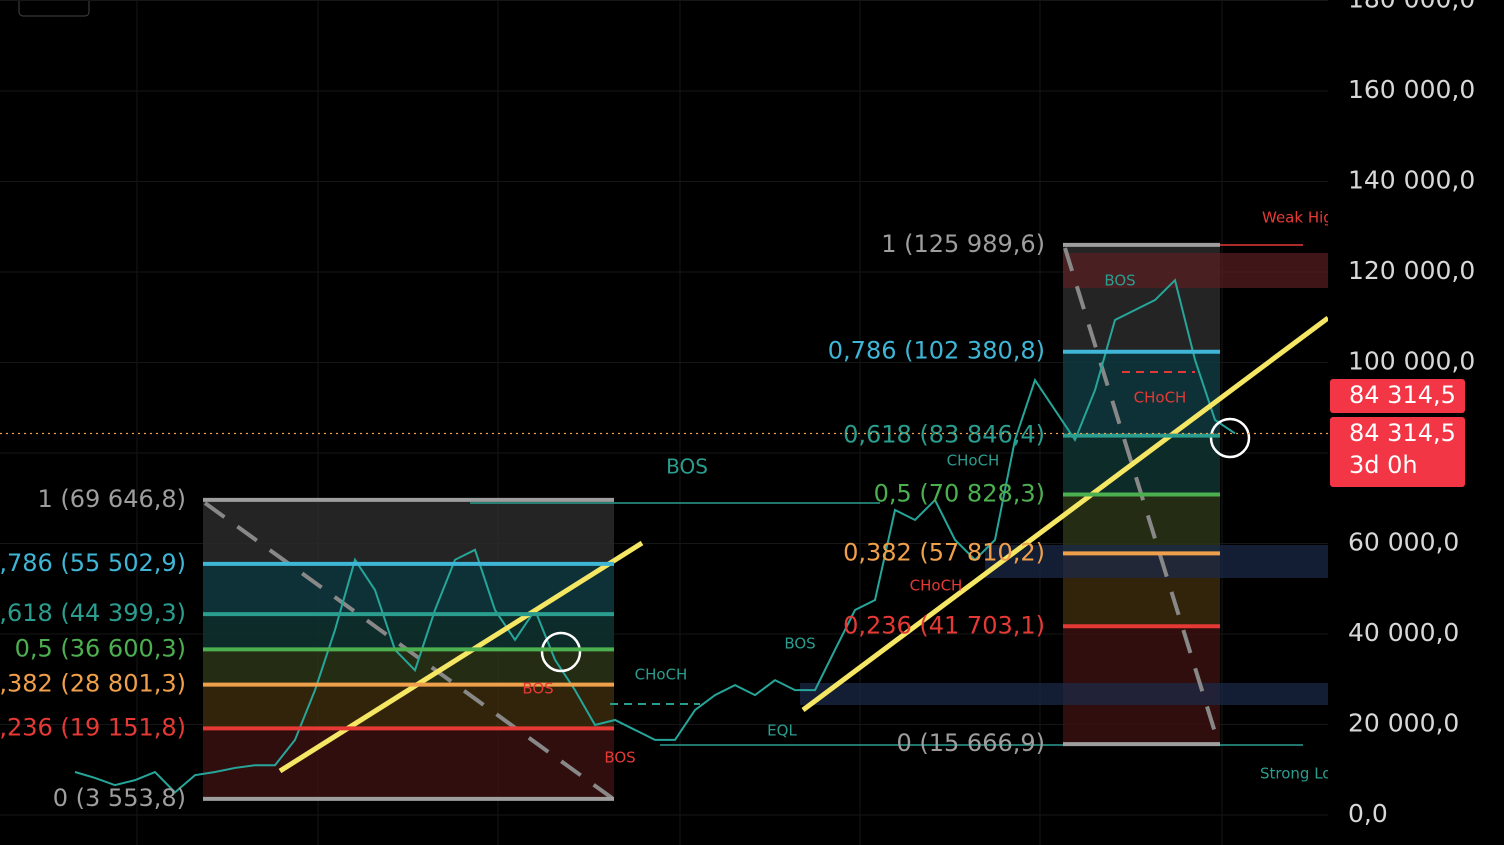 This screenshot has height=845, width=1504. Describe the element at coordinates (54, 8) in the screenshot. I see `toolbar-button` at that location.